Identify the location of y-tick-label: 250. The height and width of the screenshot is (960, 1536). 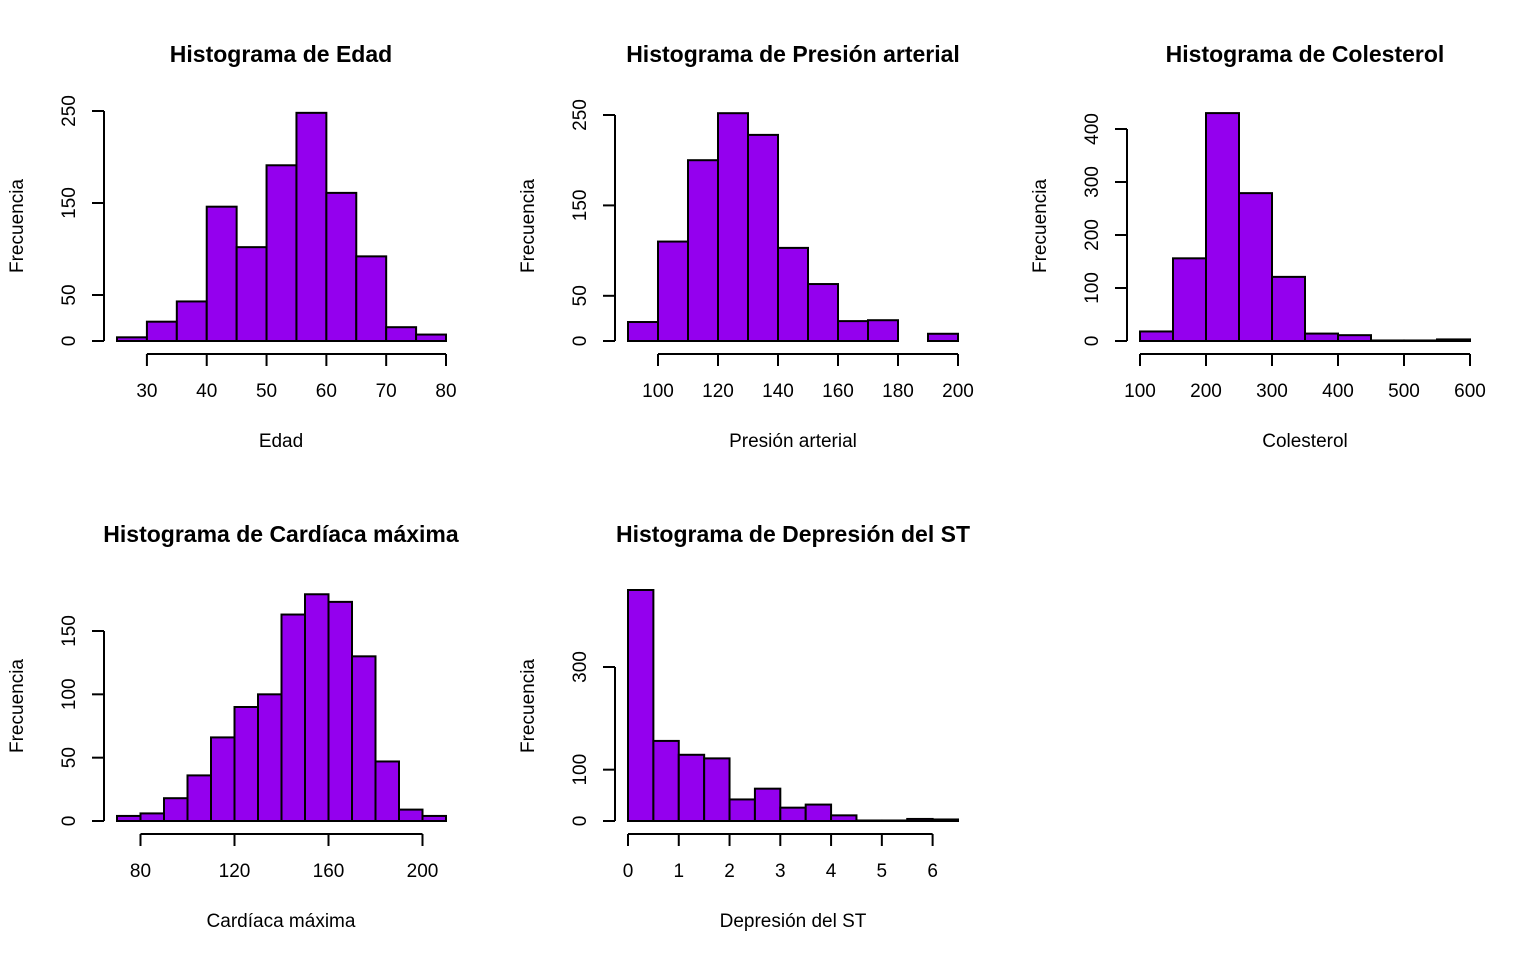
(580, 115).